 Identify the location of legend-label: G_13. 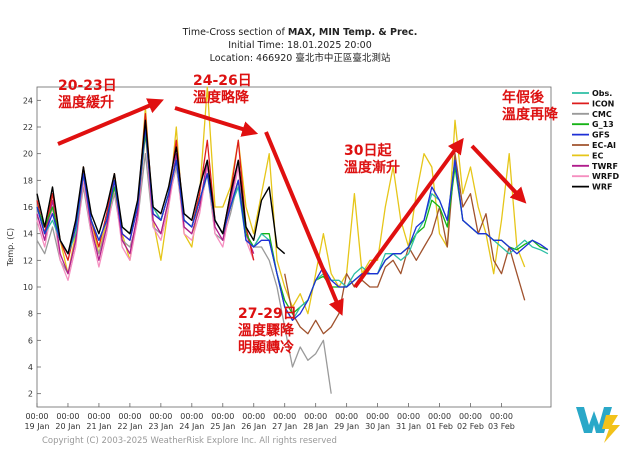
(603, 124).